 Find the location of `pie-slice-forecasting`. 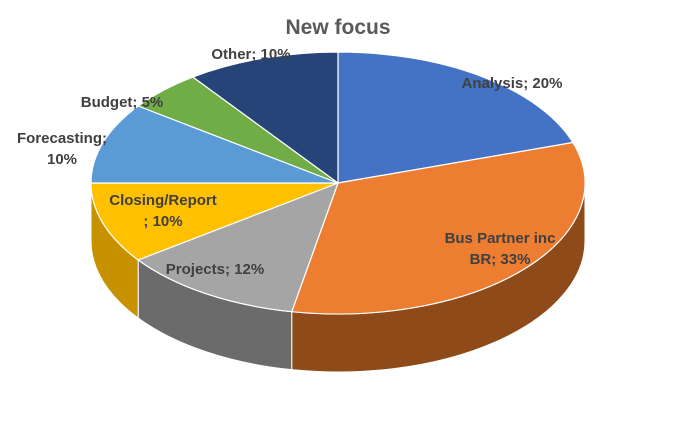

pie-slice-forecasting is located at coordinates (214, 144).